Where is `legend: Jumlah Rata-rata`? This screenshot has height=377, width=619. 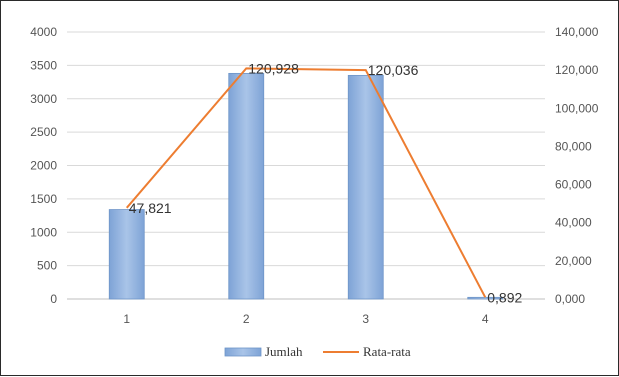 legend: Jumlah Rata-rata is located at coordinates (317, 351).